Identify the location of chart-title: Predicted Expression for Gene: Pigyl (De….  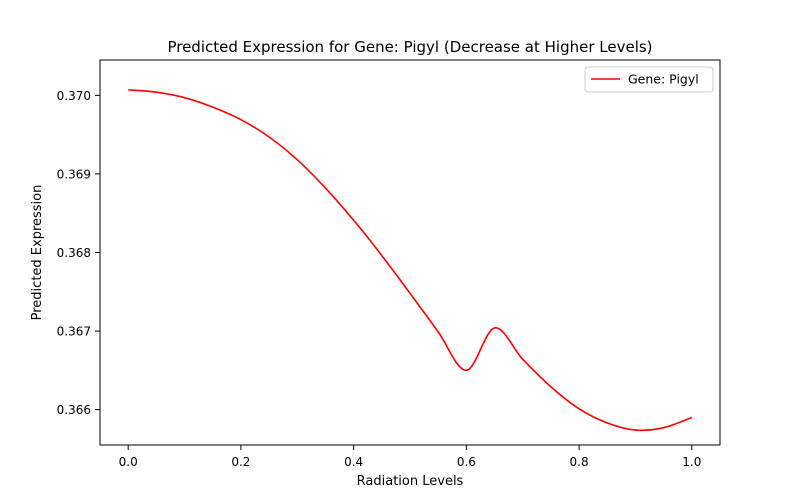
(409, 47).